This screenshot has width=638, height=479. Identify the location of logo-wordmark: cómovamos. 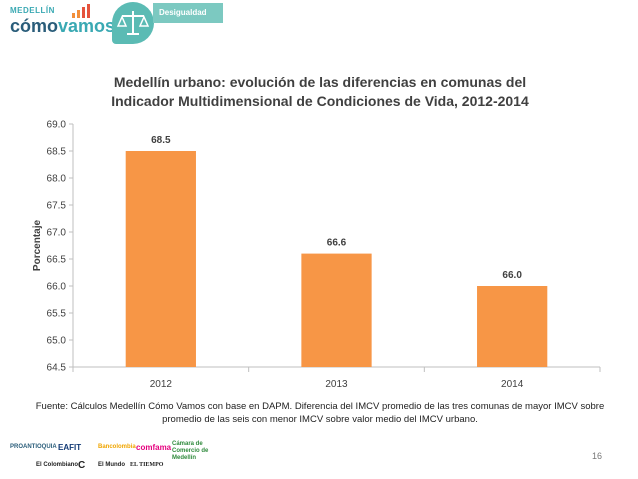
(62, 26).